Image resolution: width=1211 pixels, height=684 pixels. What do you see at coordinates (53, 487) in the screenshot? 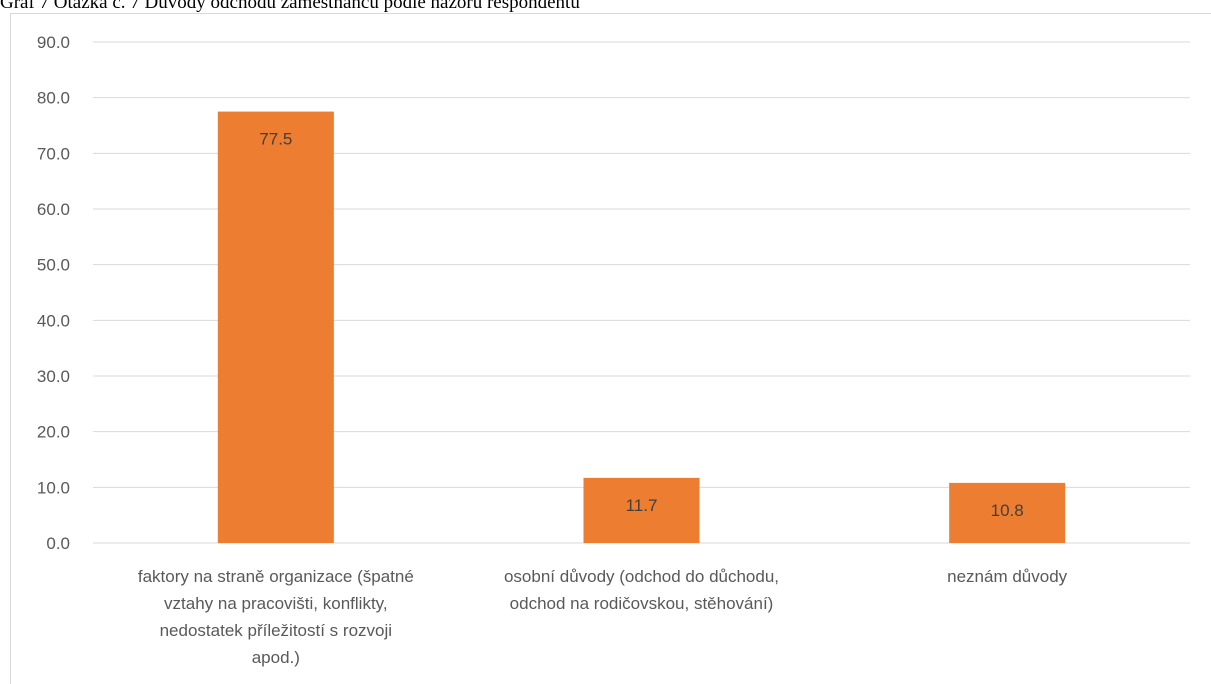
I see `y-tick-label: 10.0` at bounding box center [53, 487].